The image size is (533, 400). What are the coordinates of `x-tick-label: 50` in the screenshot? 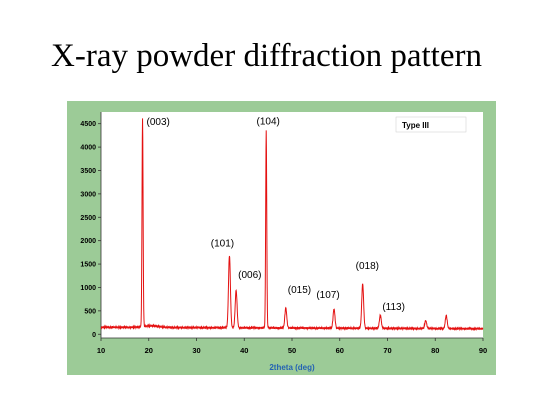 It's located at (292, 350).